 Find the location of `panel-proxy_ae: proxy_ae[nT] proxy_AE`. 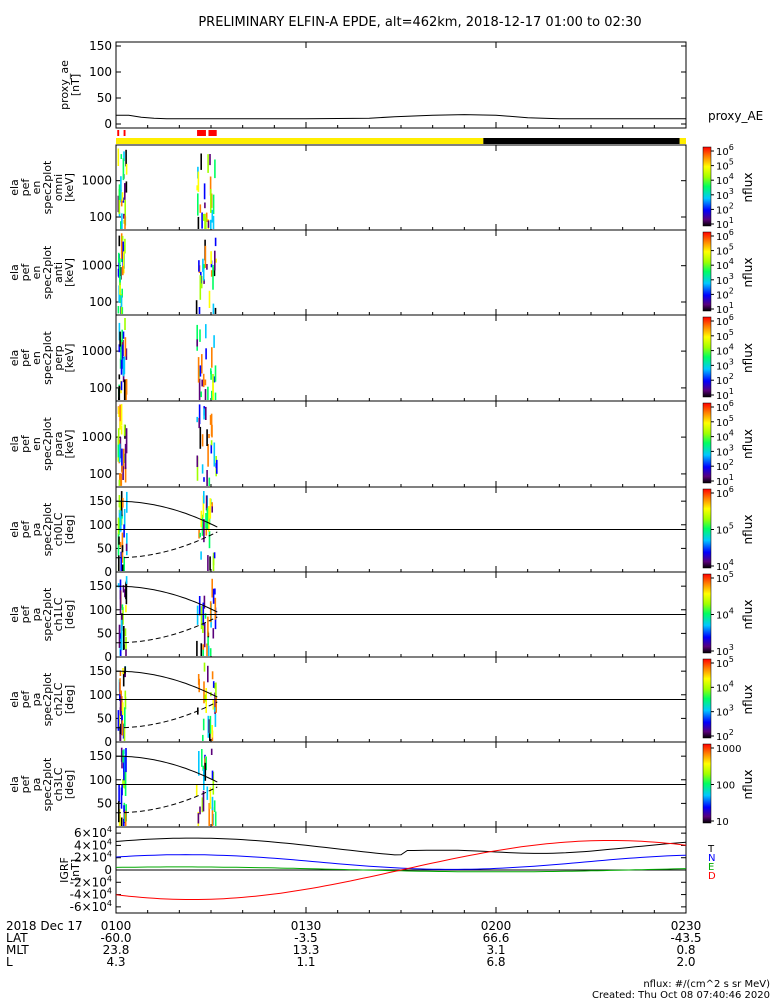

panel-proxy_ae: proxy_ae[nT] proxy_AE is located at coordinates (410, 85).